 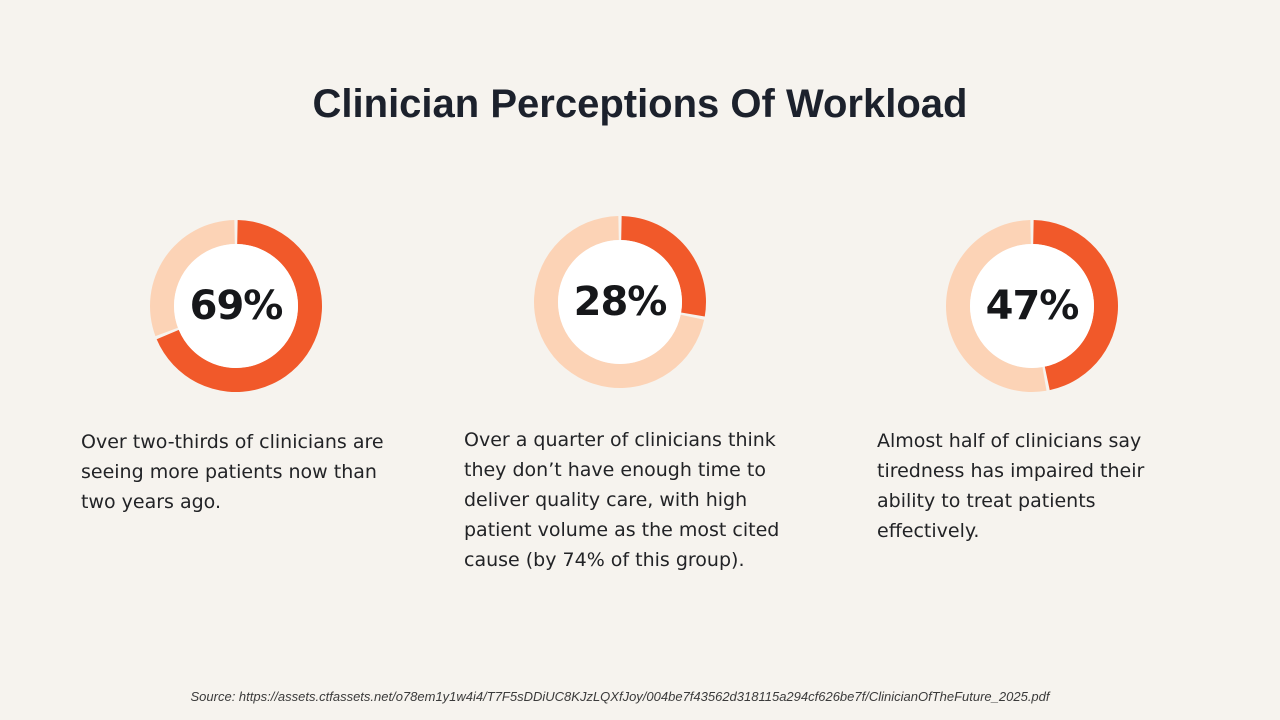 I want to click on donut-2-percent-label: 28%, so click(x=620, y=302).